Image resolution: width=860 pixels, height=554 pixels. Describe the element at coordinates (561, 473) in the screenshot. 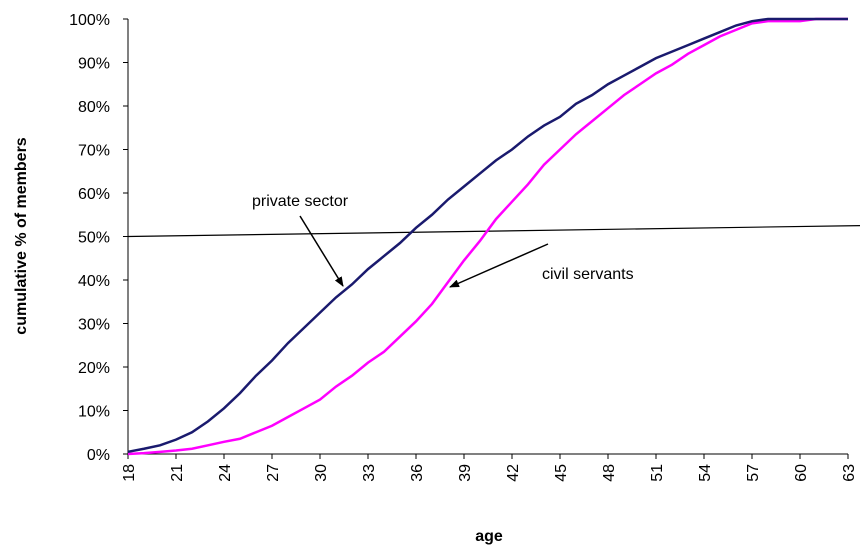

I see `x-tick-label: 45` at that location.